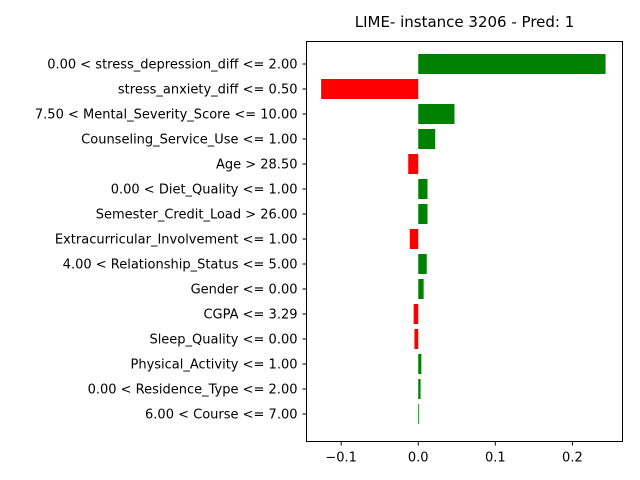  Describe the element at coordinates (204, 190) in the screenshot. I see `y-tick-label: 0.00 < Diet_Quality <= 1.00` at that location.